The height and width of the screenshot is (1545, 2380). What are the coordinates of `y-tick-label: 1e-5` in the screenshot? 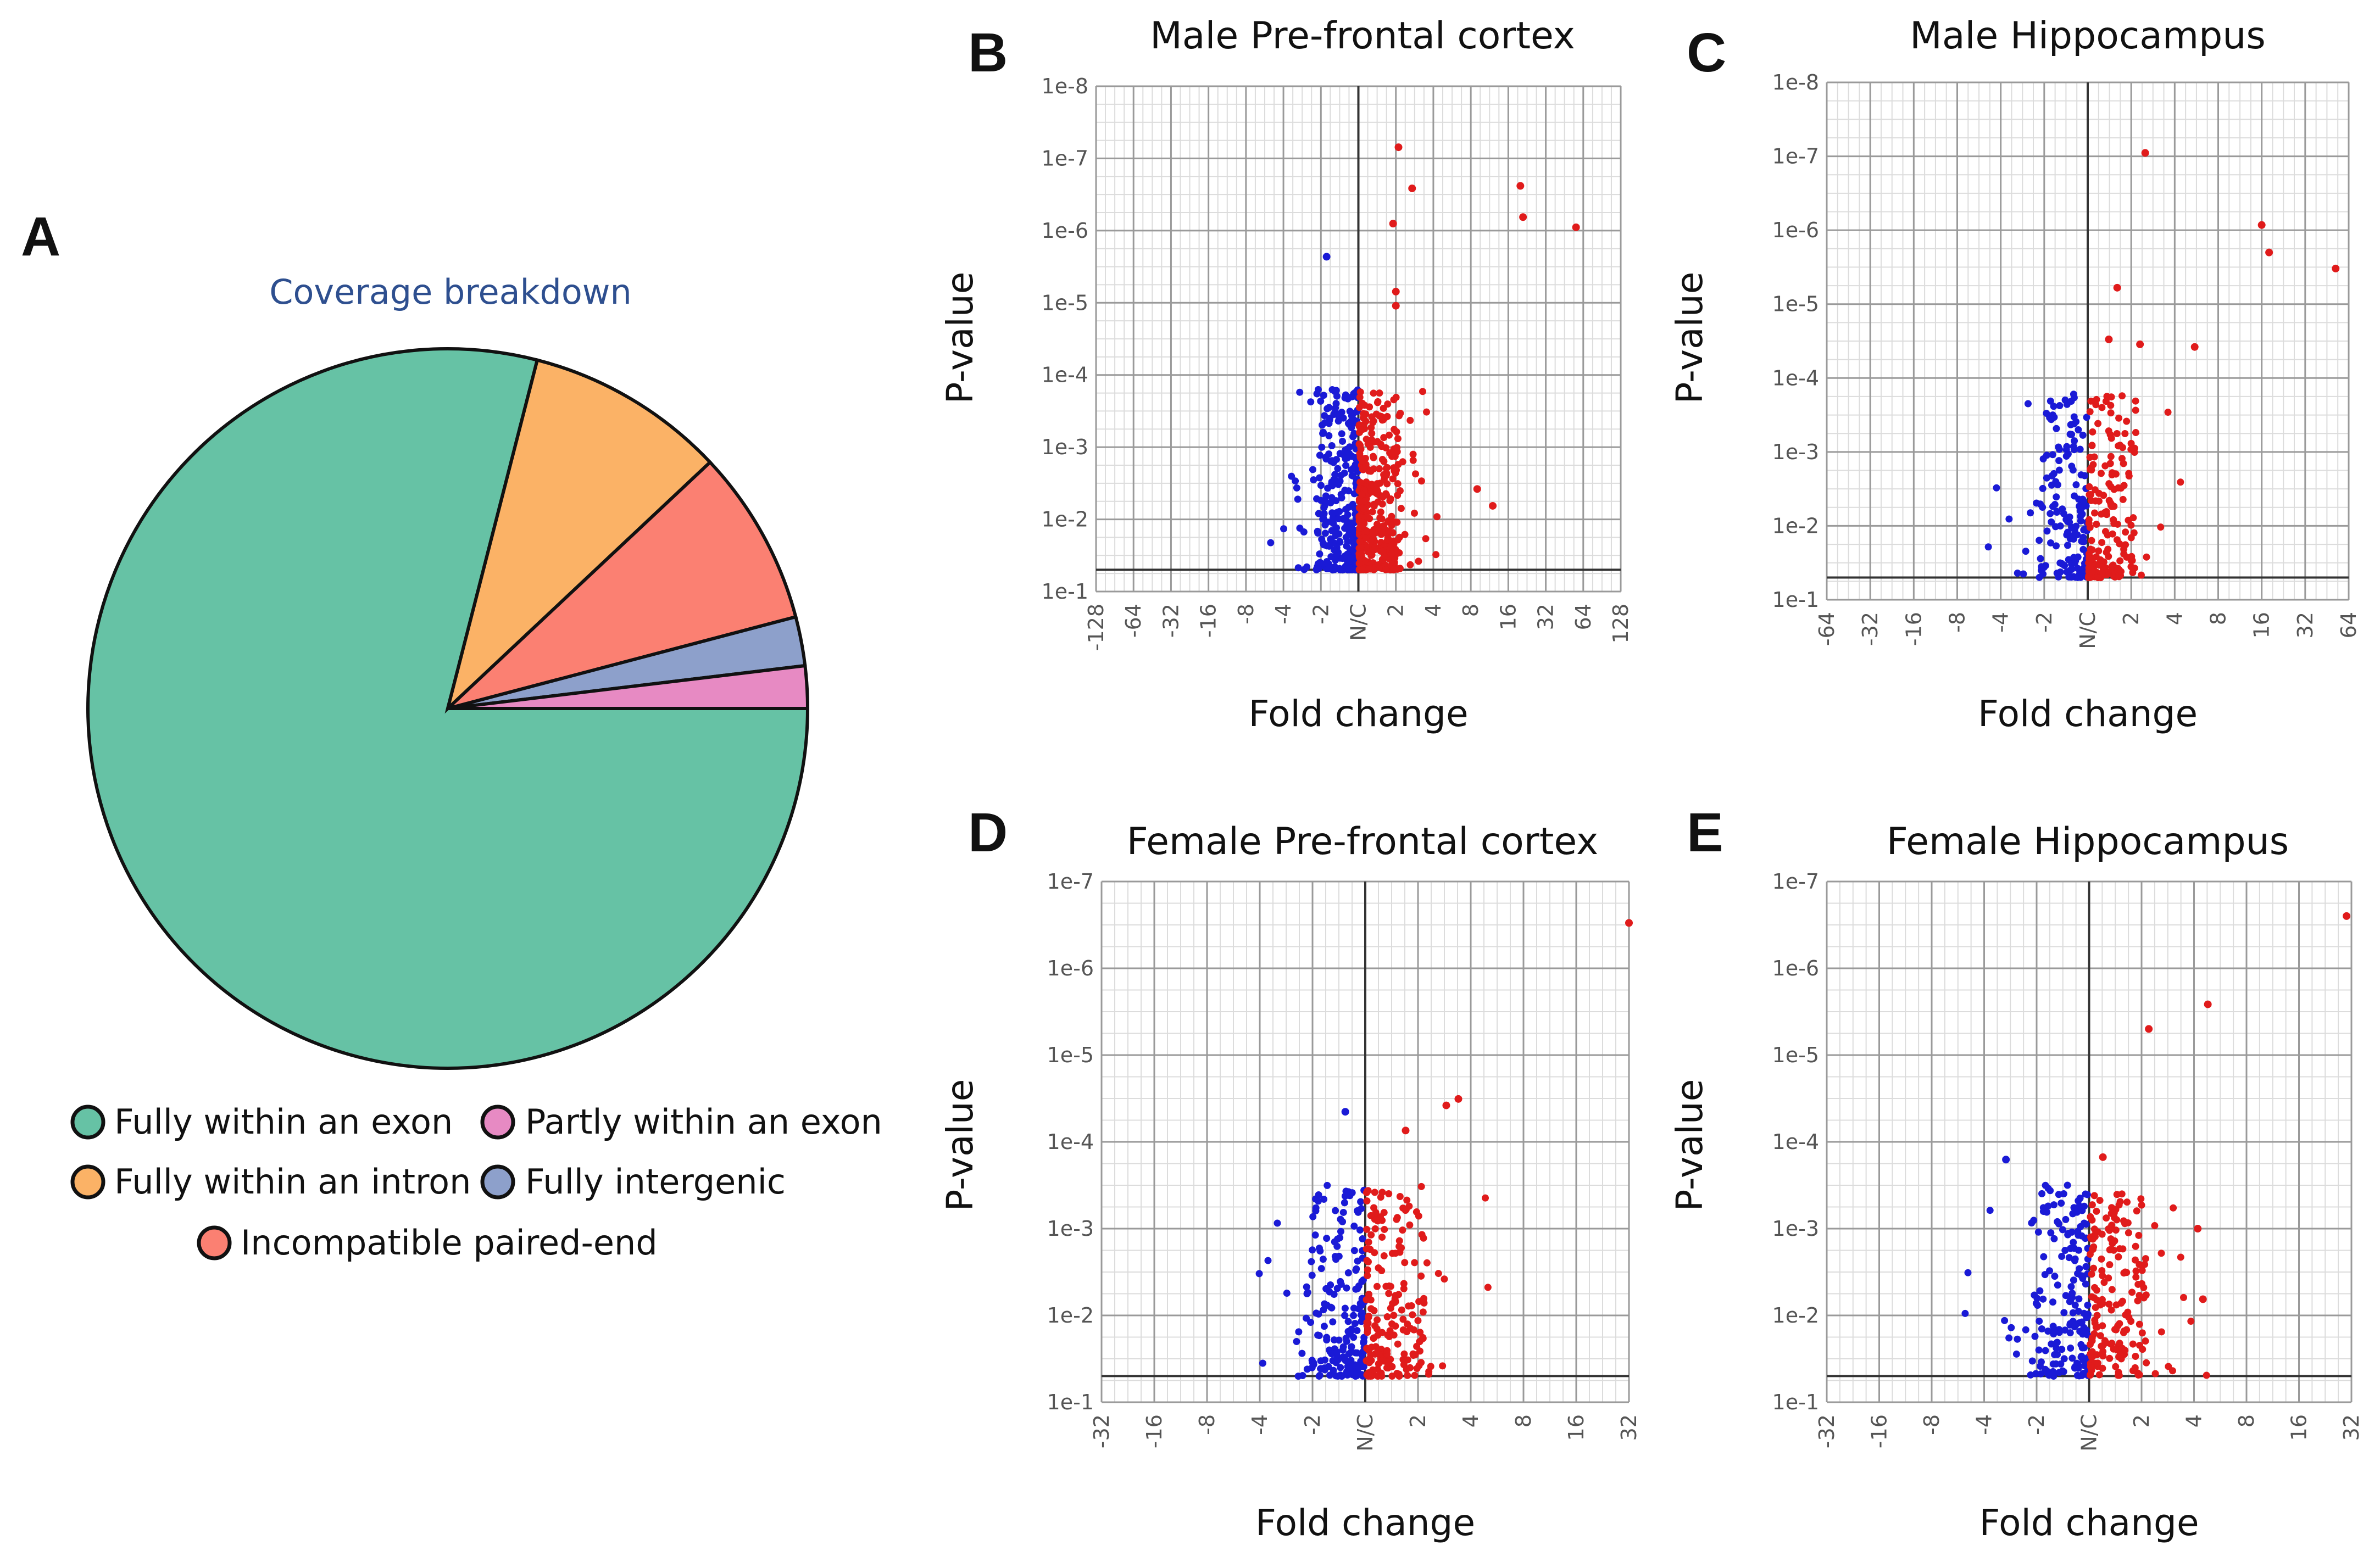 It's located at (1795, 304).